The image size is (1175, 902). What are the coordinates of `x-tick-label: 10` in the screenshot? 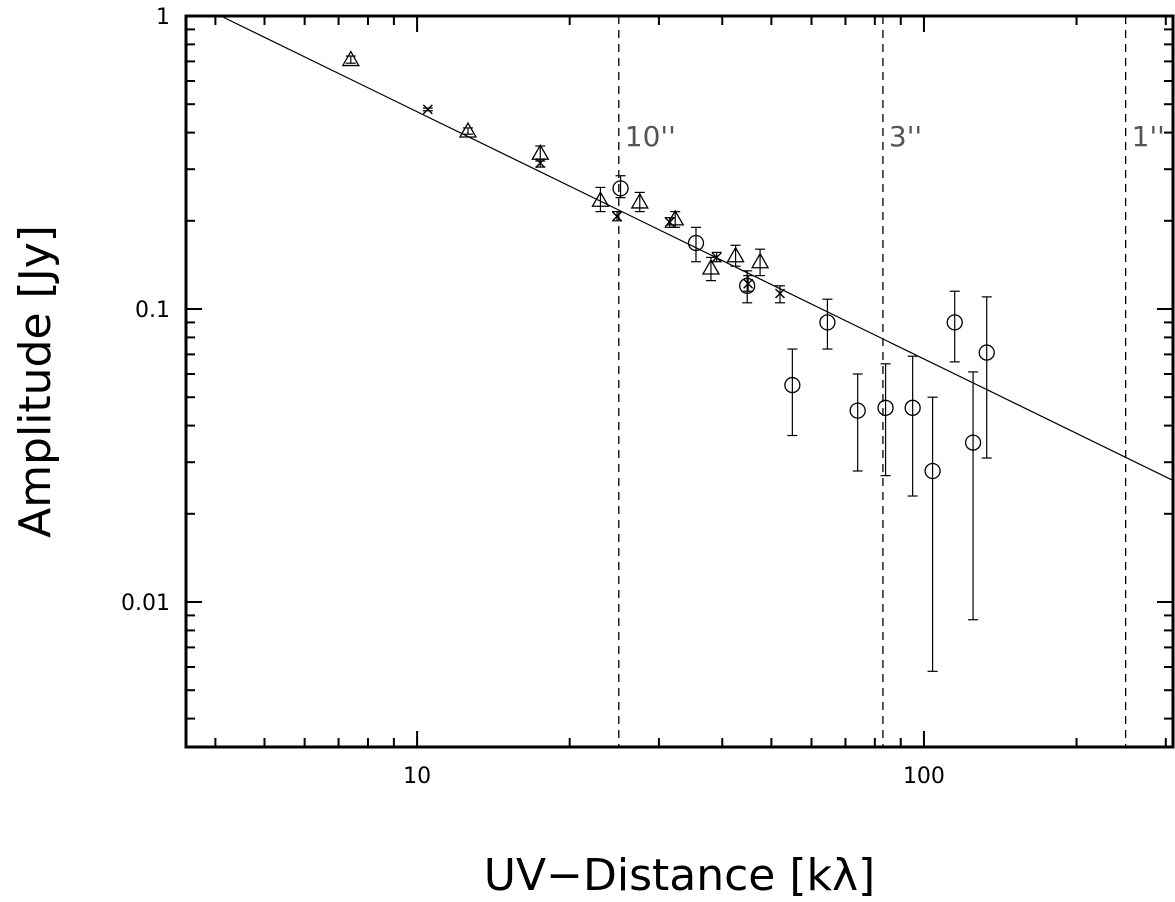 It's located at (417, 776).